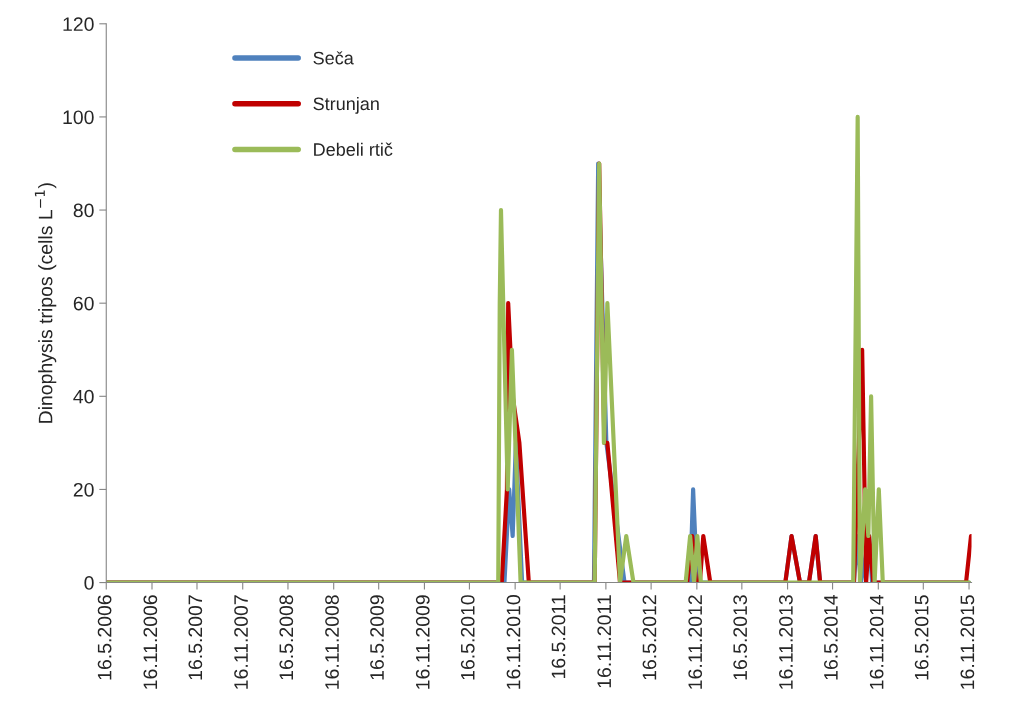 Image resolution: width=1012 pixels, height=721 pixels. Describe the element at coordinates (89, 583) in the screenshot. I see `y-tick-label: 0` at that location.